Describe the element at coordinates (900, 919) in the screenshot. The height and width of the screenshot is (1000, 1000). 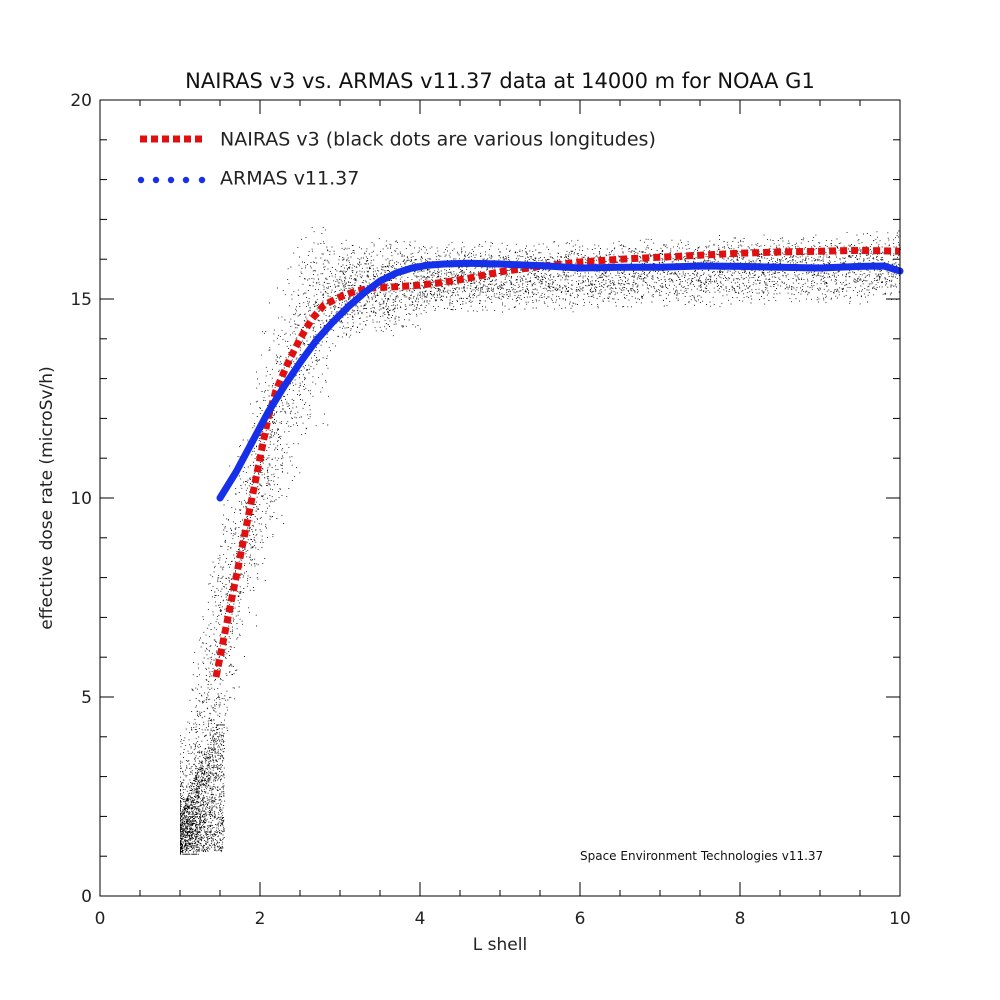
I see `x-tick-label: 10` at that location.